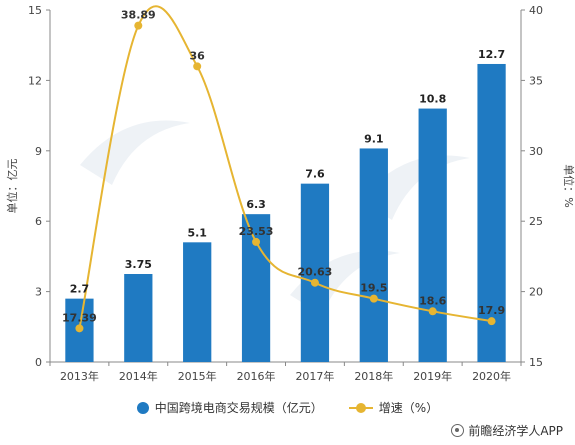 The height and width of the screenshot is (445, 575). What do you see at coordinates (536, 151) in the screenshot?
I see `right-axis-tick-label: 30` at bounding box center [536, 151].